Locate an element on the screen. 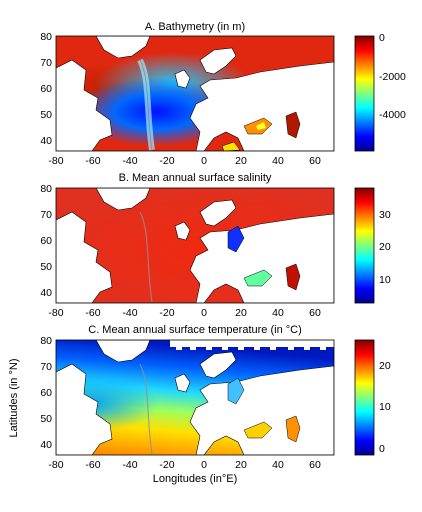 This screenshot has height=512, width=422. panel-b-ytick-60: 60 is located at coordinates (46, 241).